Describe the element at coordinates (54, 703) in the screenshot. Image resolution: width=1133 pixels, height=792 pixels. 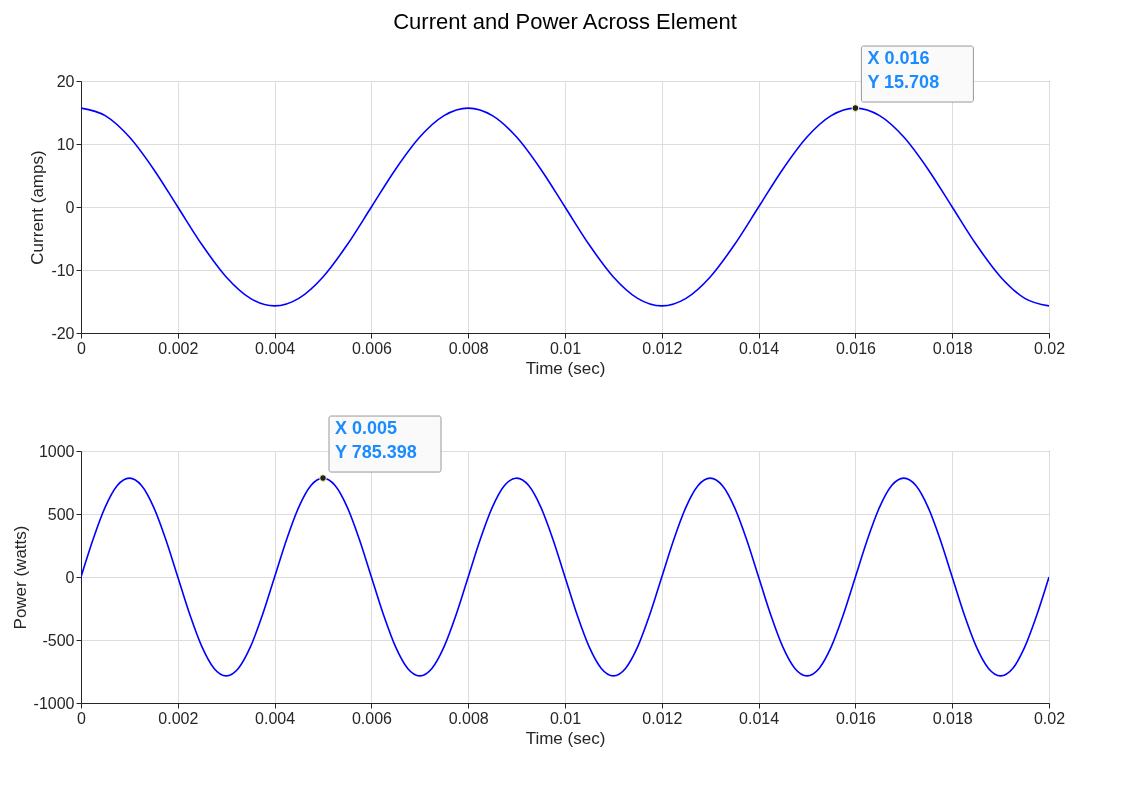
I see `y-tick-label: -1000` at that location.